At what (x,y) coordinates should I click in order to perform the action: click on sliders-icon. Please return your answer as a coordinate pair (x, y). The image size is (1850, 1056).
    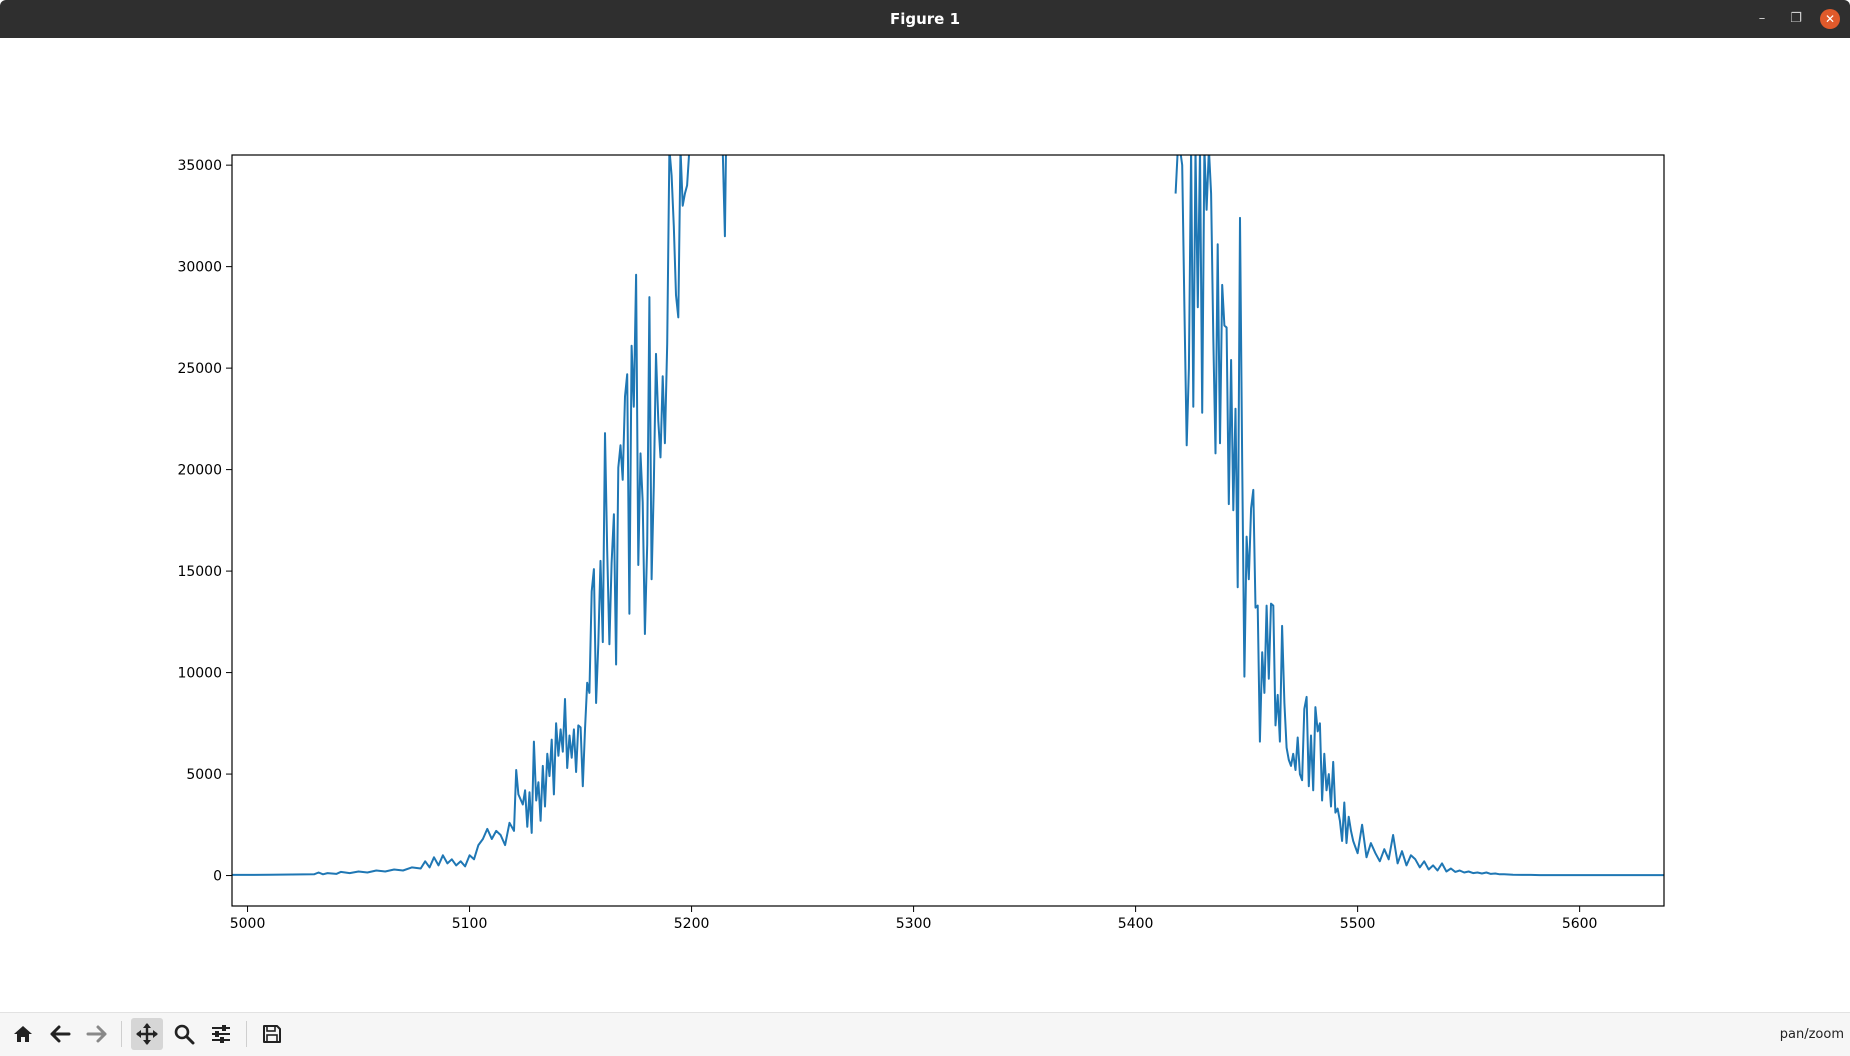
    Looking at the image, I should click on (221, 1034).